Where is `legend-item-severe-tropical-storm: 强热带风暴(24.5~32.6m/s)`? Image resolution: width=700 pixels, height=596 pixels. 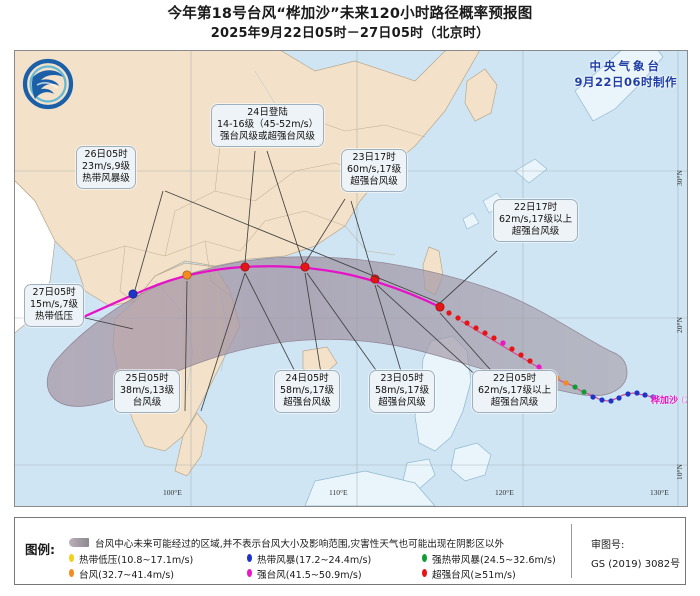
legend-item-severe-tropical-storm: 强热带风暴(24.5~32.6m/s) is located at coordinates (489, 559).